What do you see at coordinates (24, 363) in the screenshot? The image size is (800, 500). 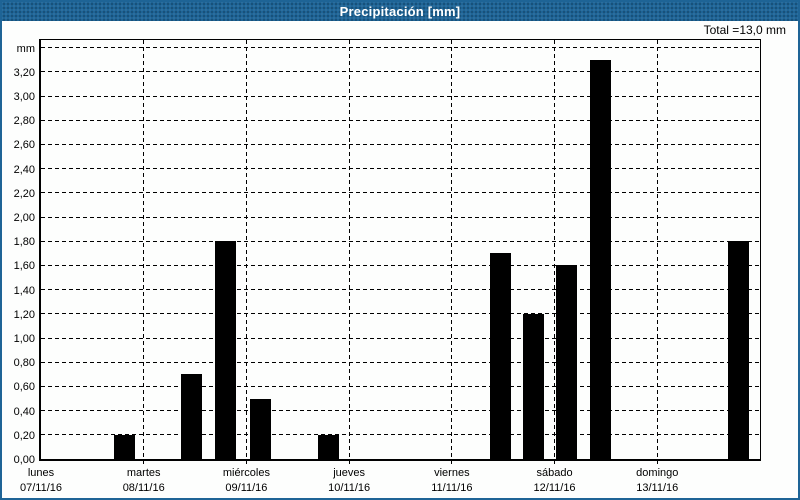 I see `y-axis-tick-label: 0,80` at bounding box center [24, 363].